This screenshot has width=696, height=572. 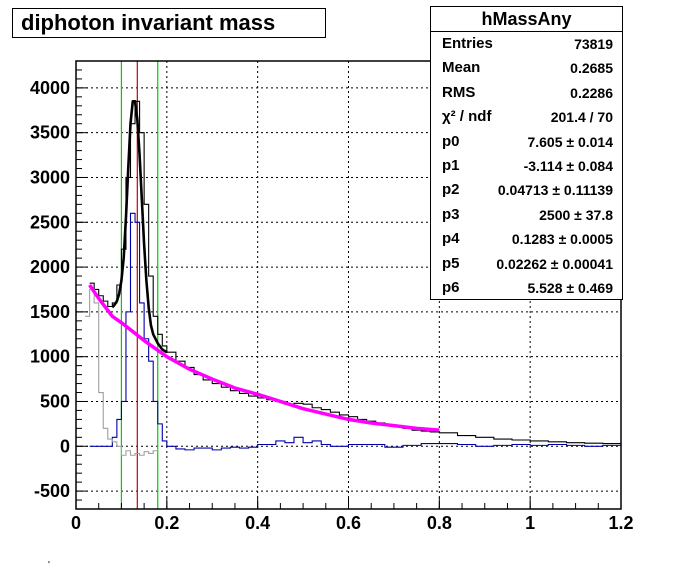 What do you see at coordinates (451, 165) in the screenshot?
I see `stats-key: p1` at bounding box center [451, 165].